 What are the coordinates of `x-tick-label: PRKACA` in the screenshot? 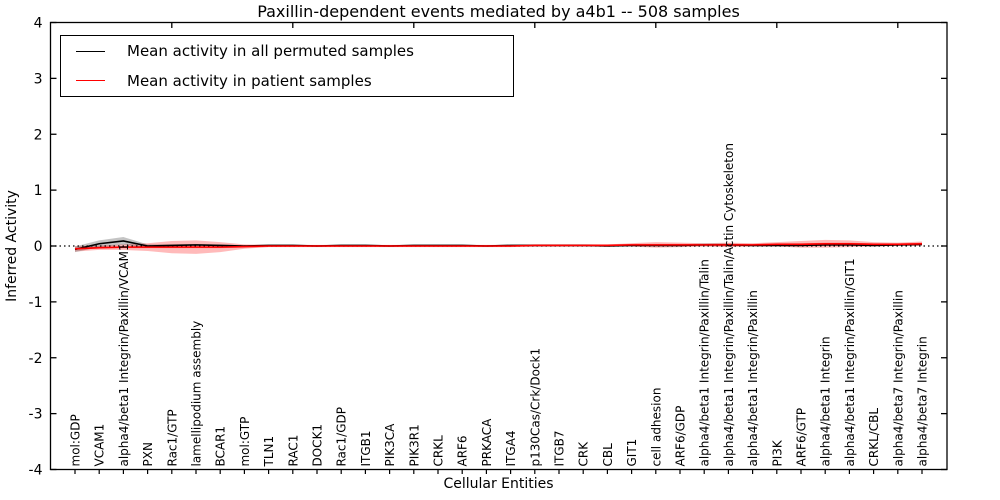 It's located at (487, 442).